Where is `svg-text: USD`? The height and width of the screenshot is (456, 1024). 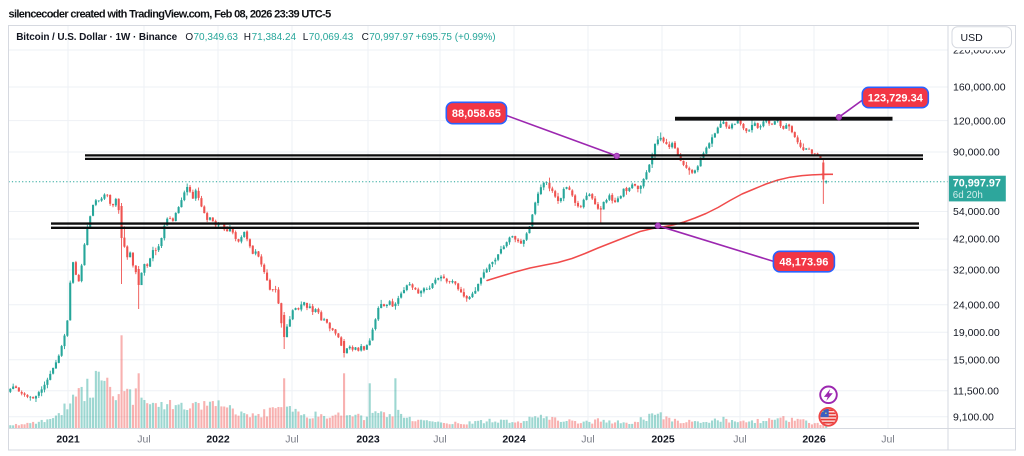
svg-text: USD is located at coordinates (972, 38).